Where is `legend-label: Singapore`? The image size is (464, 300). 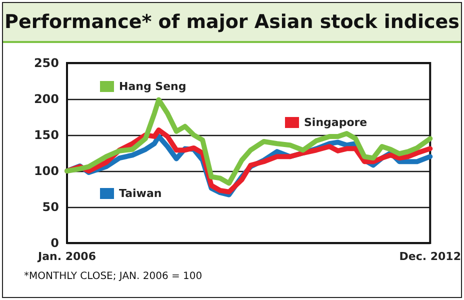
legend-label: Singapore is located at coordinates (336, 122).